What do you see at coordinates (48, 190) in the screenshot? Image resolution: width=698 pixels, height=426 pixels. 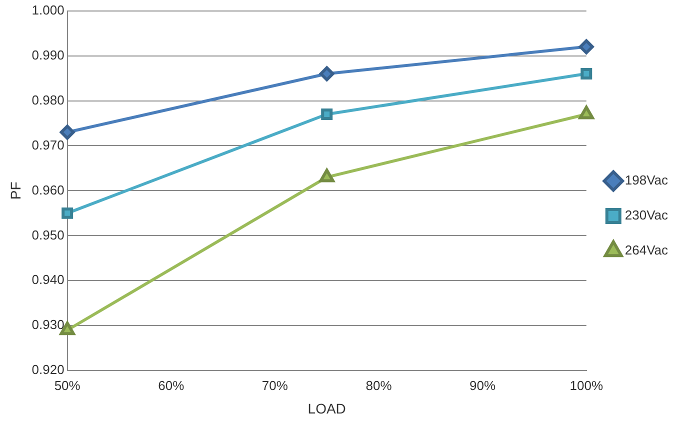 I see `y-tick-label: 0.960` at bounding box center [48, 190].